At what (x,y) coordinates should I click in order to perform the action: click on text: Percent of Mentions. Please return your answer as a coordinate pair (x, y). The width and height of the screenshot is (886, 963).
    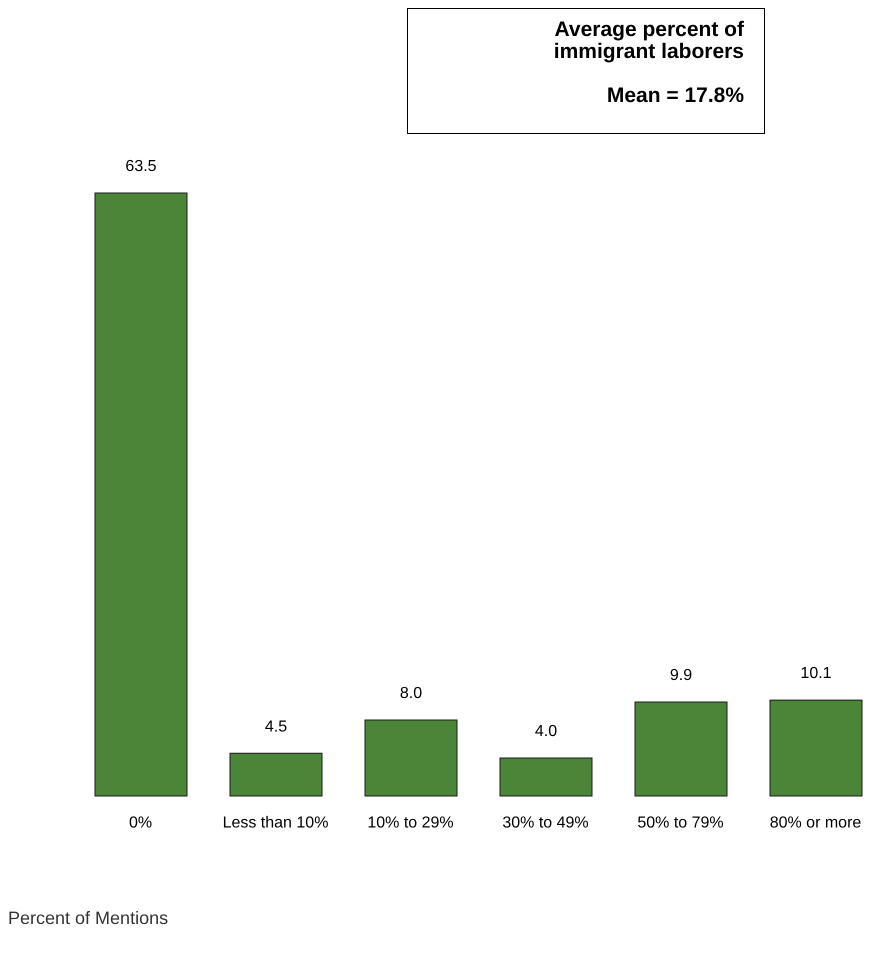
    Looking at the image, I should click on (88, 918).